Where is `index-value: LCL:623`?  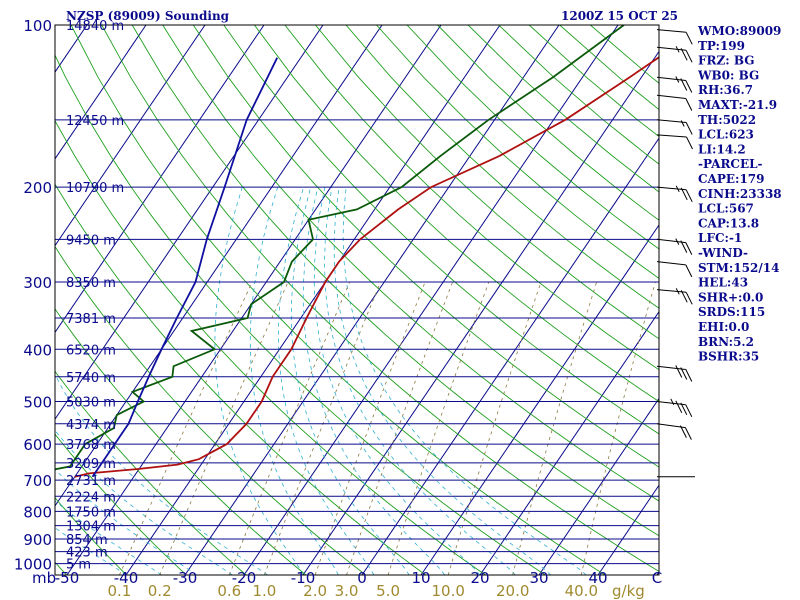
index-value: LCL:623 is located at coordinates (726, 135).